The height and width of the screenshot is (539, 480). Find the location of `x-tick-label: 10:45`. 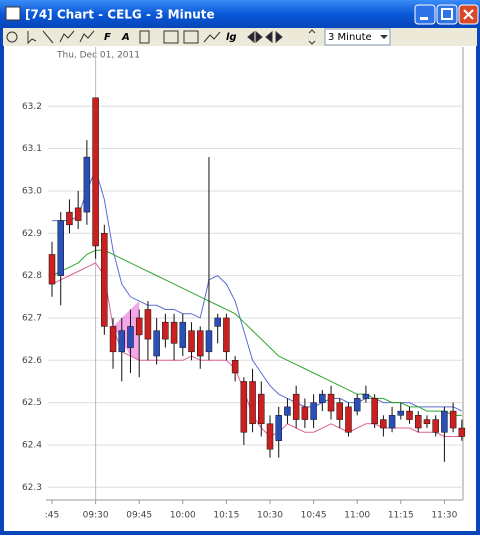

x-tick-label: 10:45 is located at coordinates (314, 516).